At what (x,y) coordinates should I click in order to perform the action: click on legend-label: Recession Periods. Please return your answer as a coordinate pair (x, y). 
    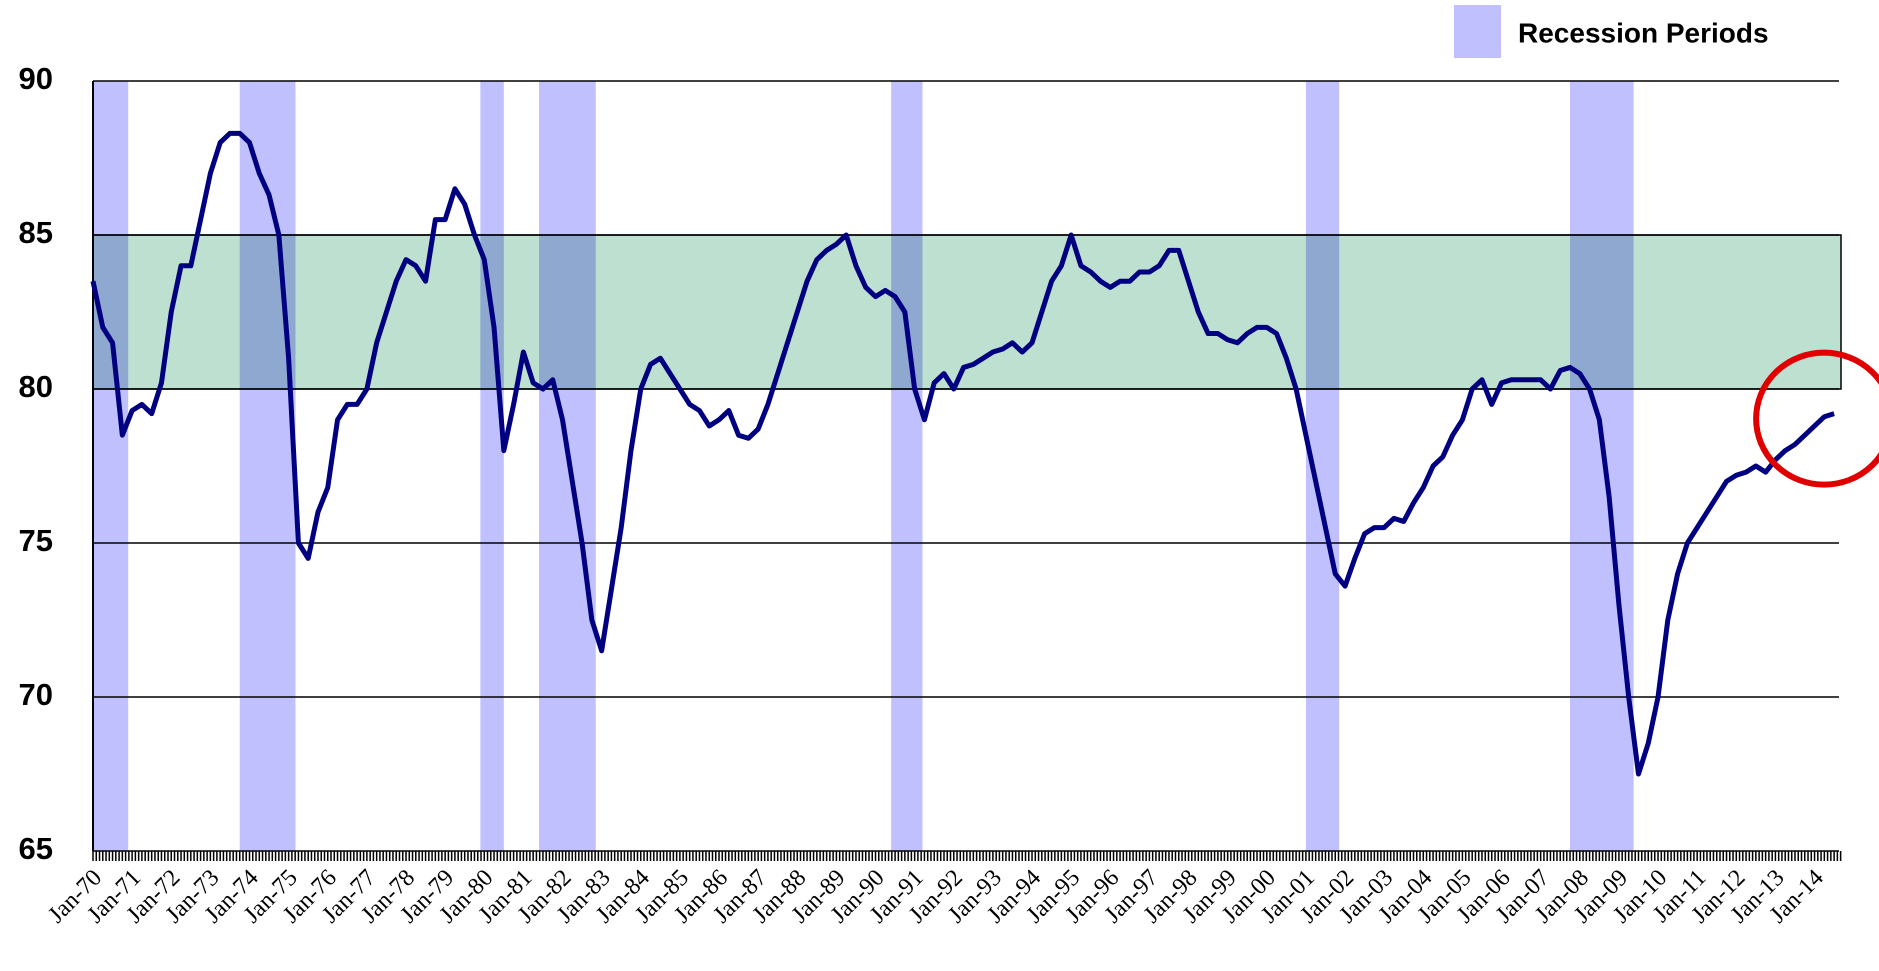
    Looking at the image, I should click on (1643, 32).